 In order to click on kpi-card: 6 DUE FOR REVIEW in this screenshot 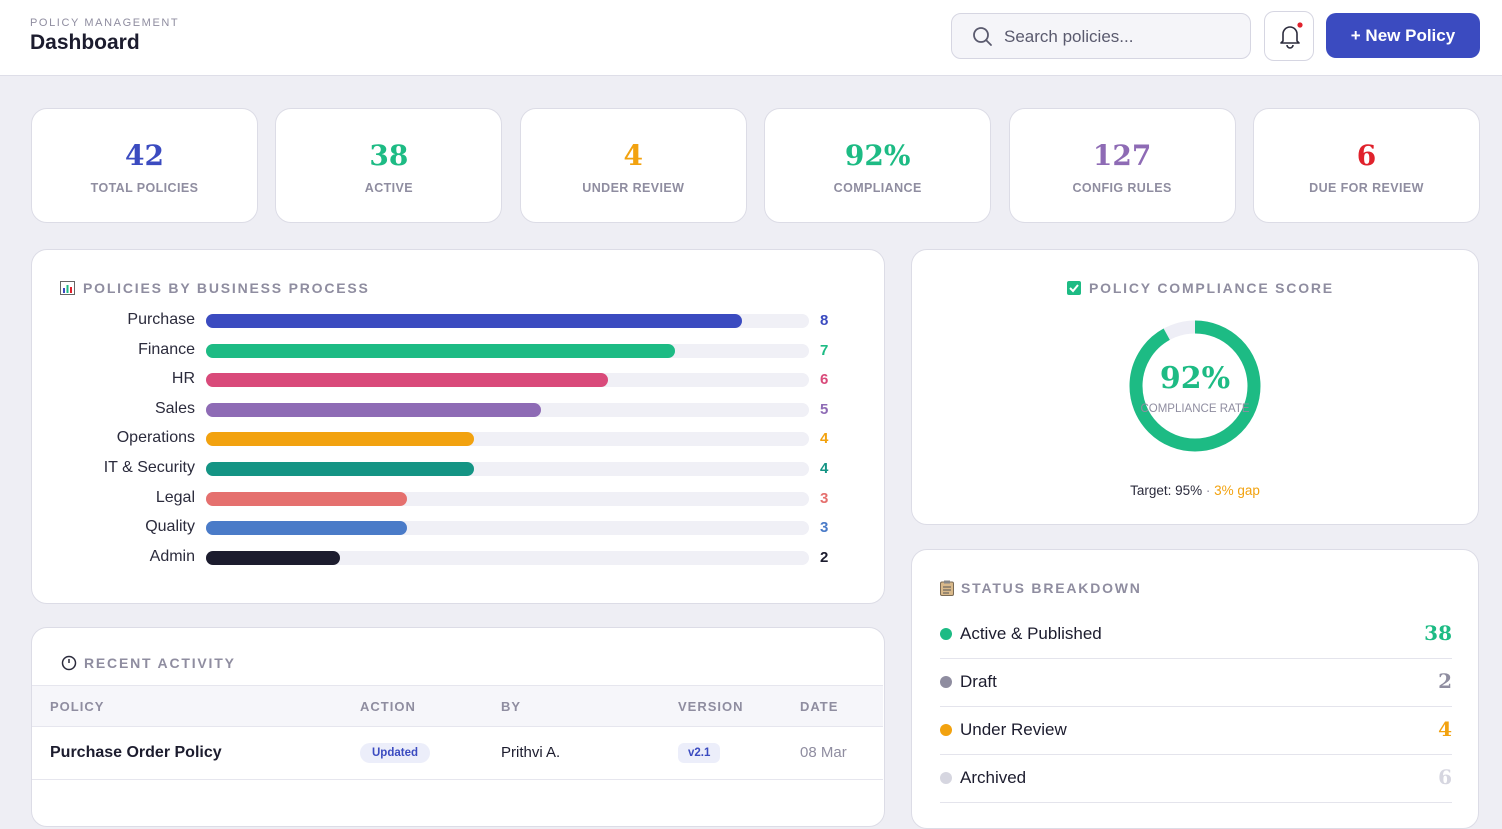, I will do `click(1366, 165)`.